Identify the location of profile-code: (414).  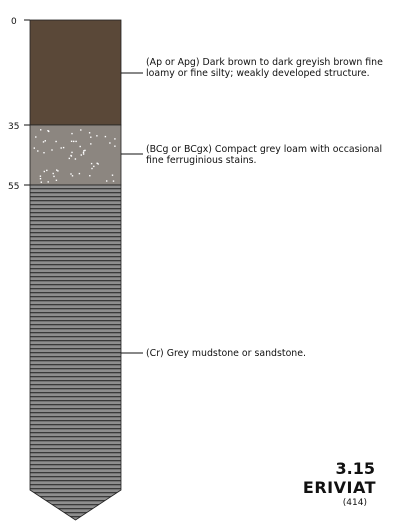
(354, 503).